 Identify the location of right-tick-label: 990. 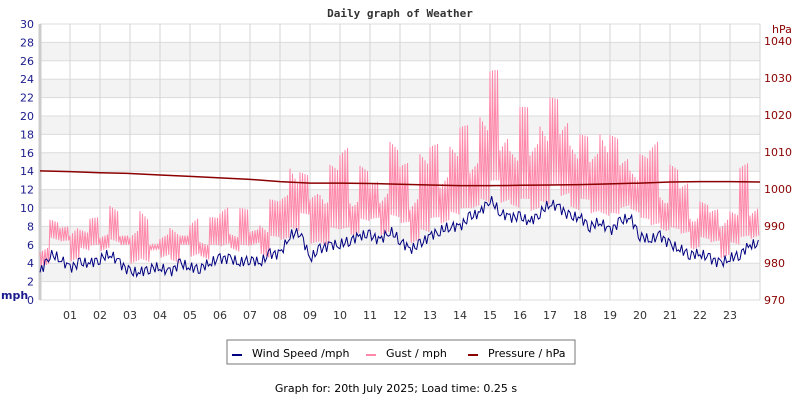
(774, 226).